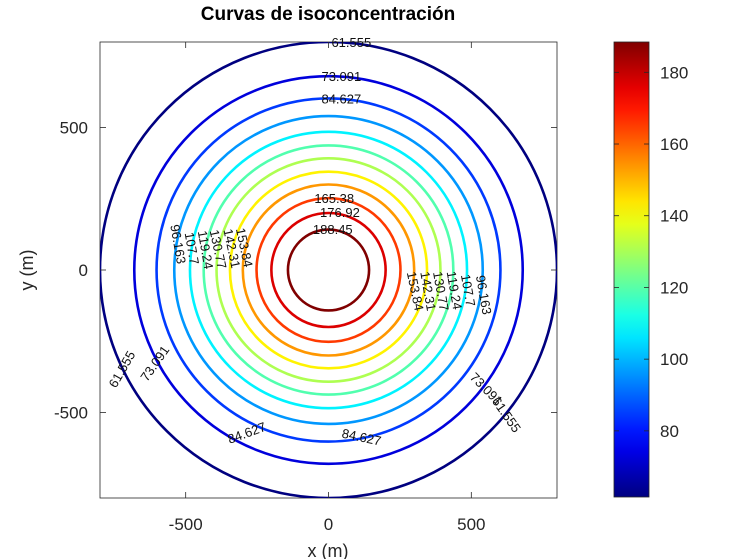 The width and height of the screenshot is (746, 559). I want to click on x-tick-label: -500, so click(186, 524).